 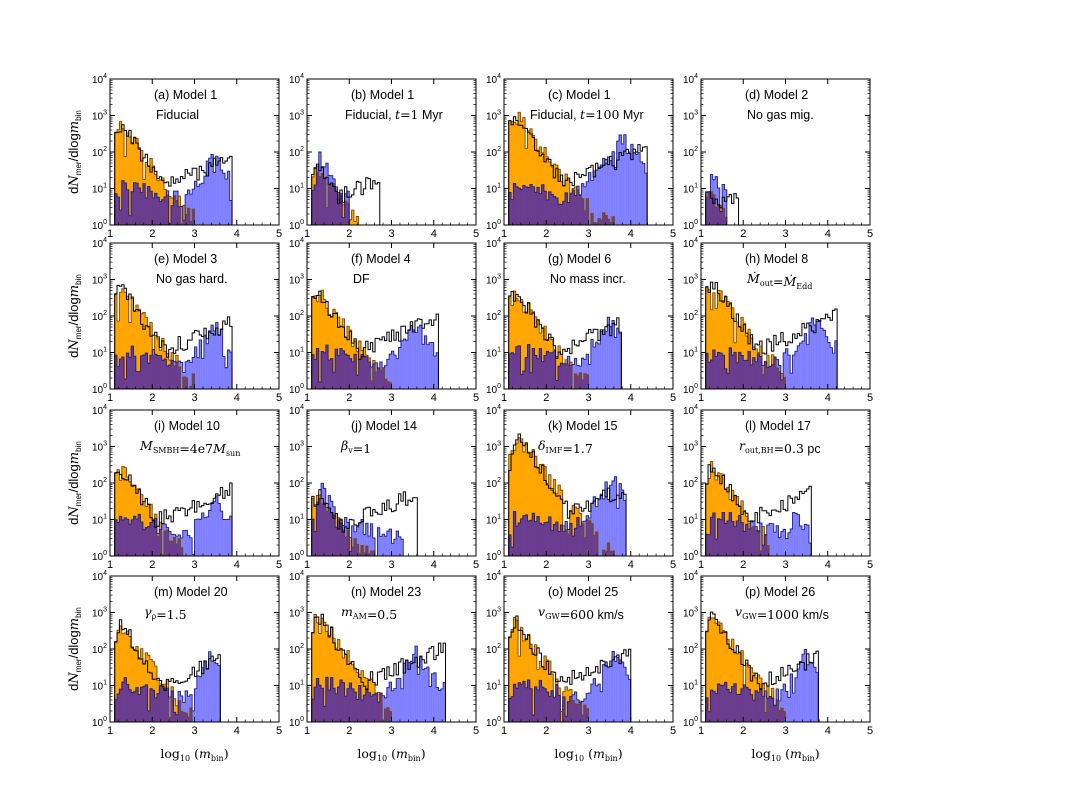 I want to click on x-tick-label: 3, so click(x=391, y=565).